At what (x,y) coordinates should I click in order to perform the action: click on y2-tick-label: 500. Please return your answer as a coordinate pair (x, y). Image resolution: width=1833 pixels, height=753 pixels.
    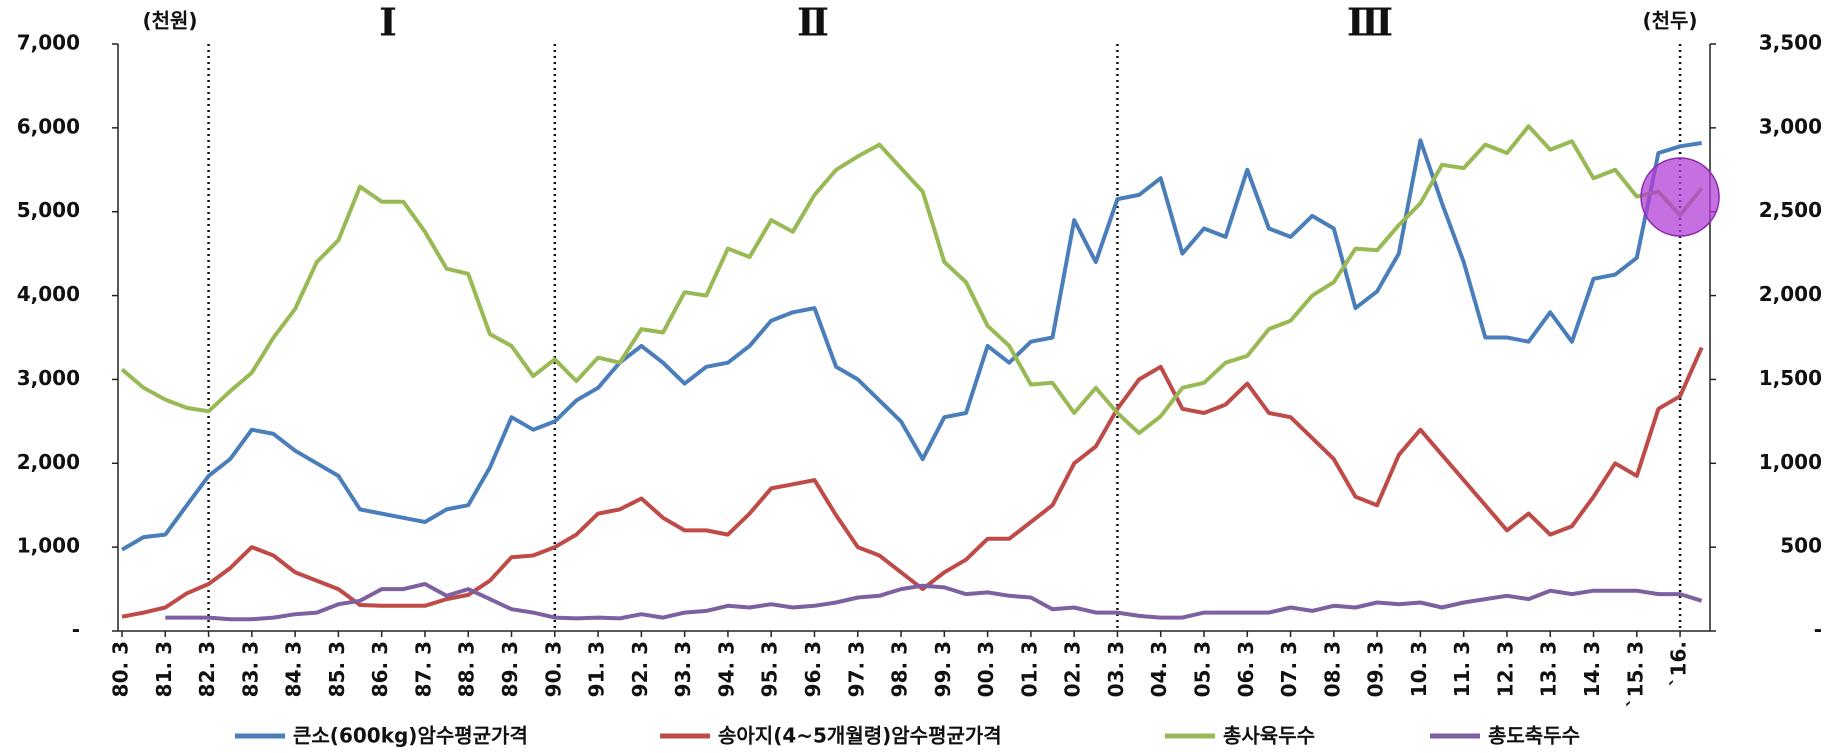
    Looking at the image, I should click on (1801, 546).